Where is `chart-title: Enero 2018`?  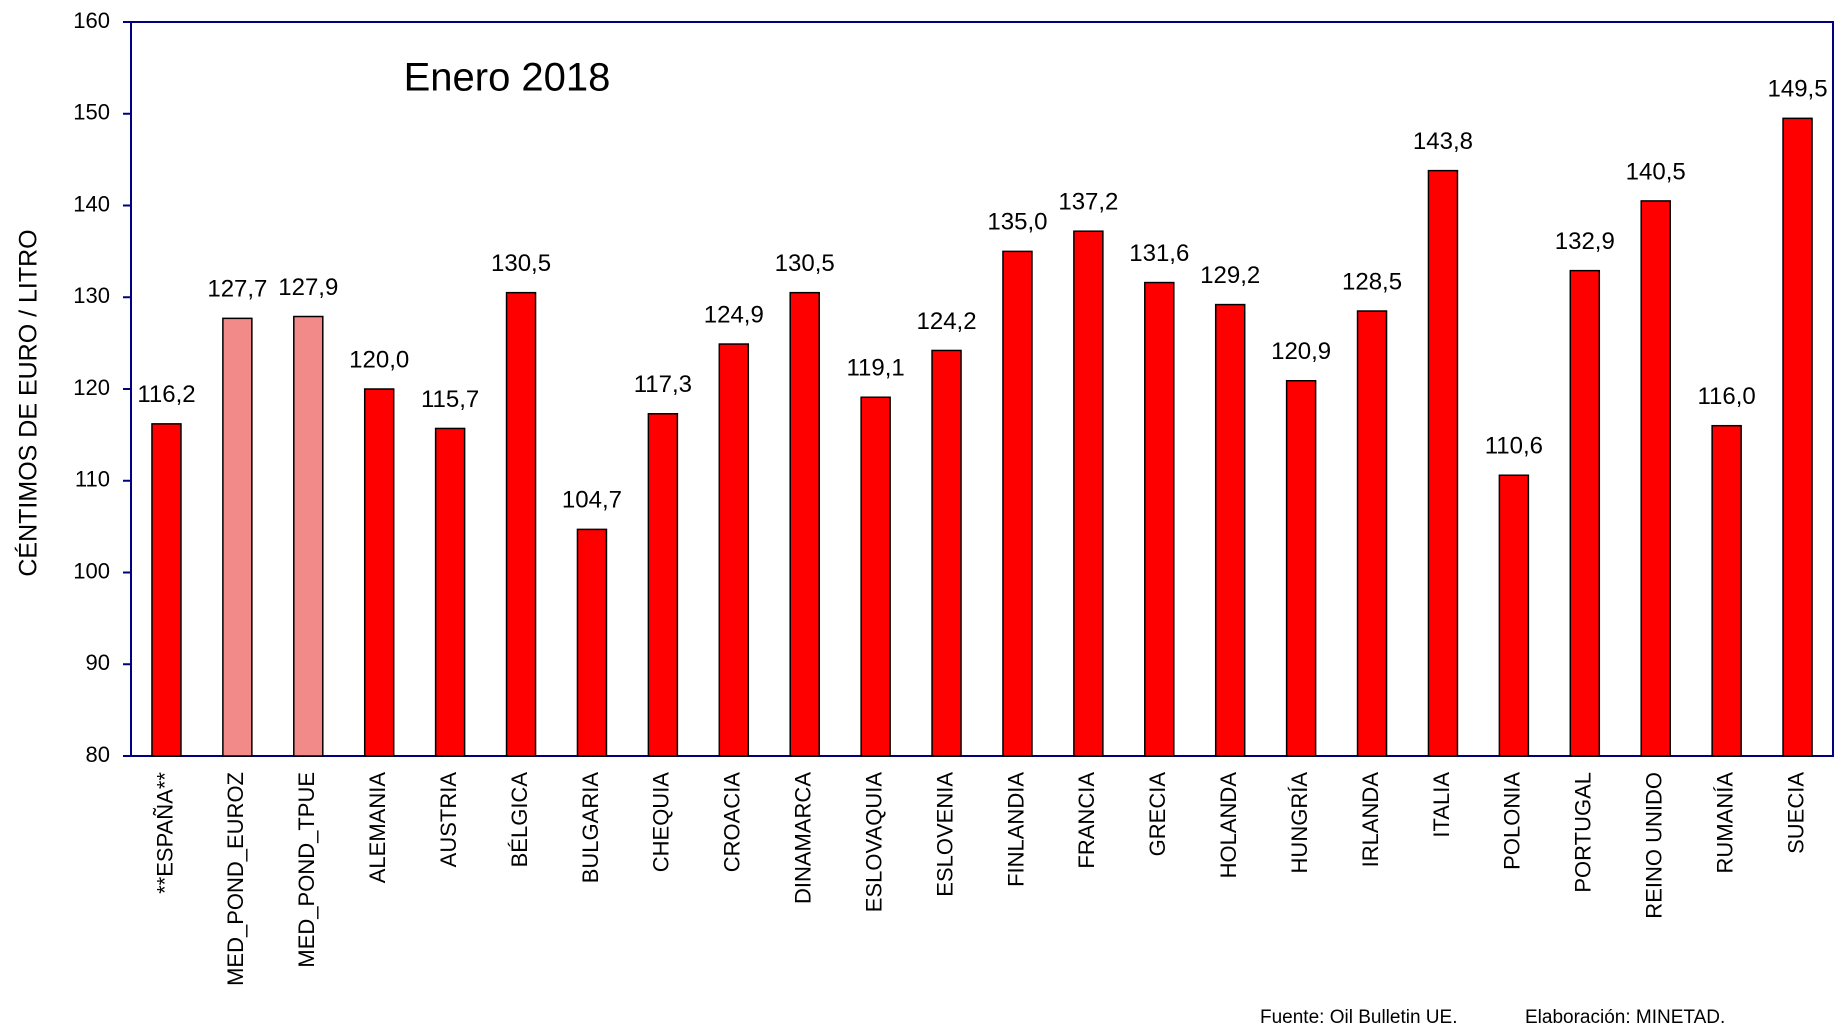 chart-title: Enero 2018 is located at coordinates (507, 78).